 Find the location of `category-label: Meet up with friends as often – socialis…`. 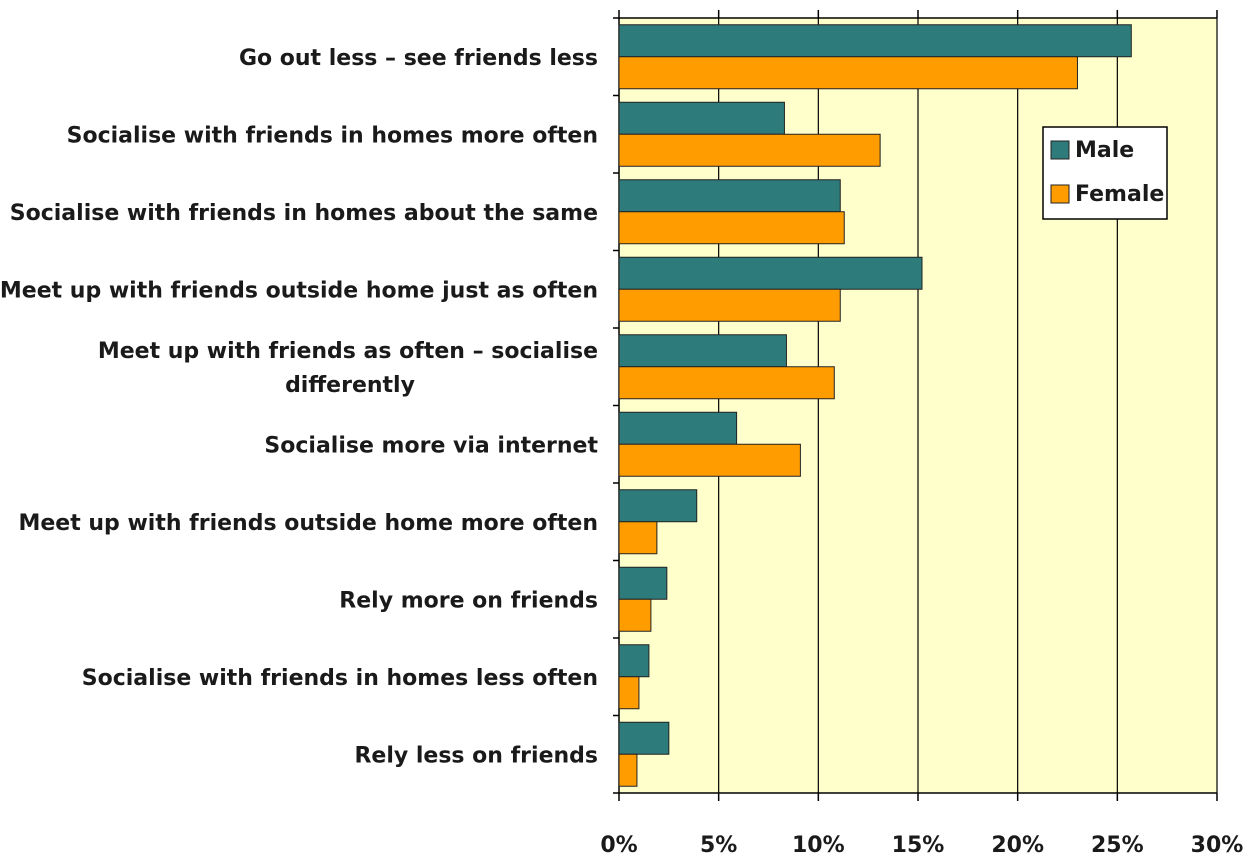

category-label: Meet up with friends as often – socialis… is located at coordinates (348, 351).